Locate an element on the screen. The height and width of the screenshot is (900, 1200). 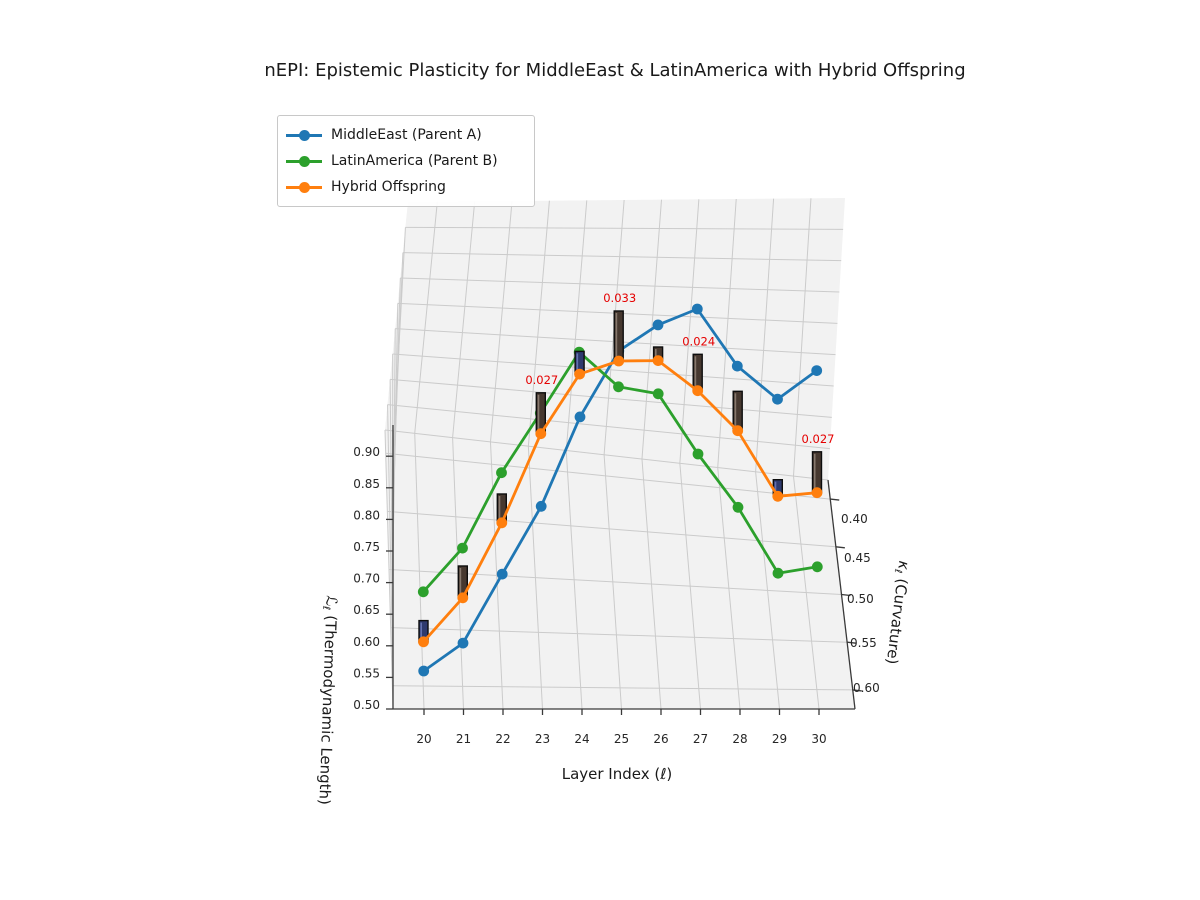
z-tick-label: 0.90 is located at coordinates (366, 452).